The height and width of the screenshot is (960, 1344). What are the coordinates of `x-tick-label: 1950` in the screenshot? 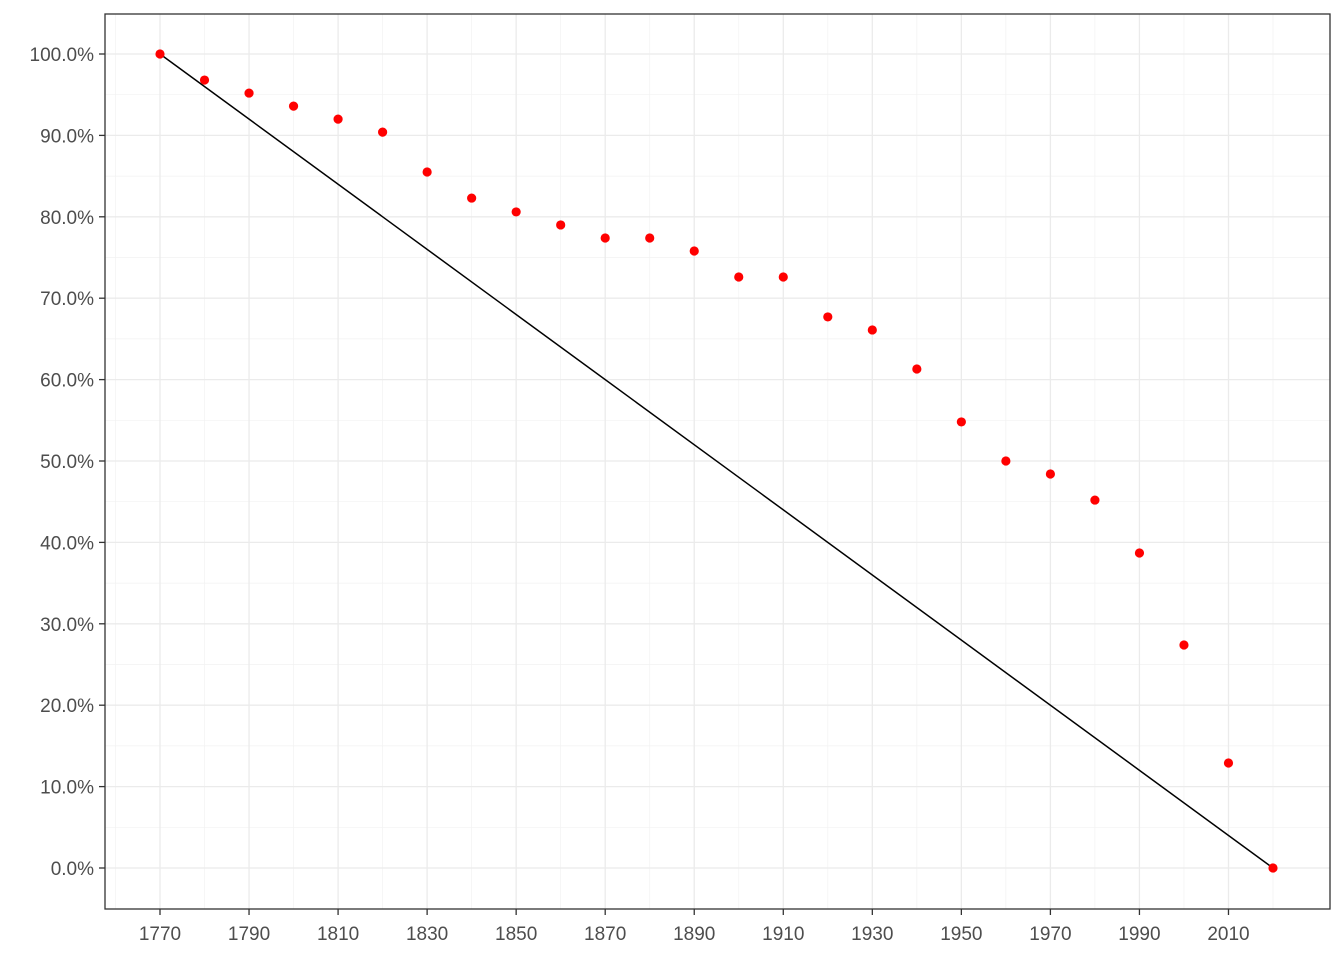 It's located at (961, 934).